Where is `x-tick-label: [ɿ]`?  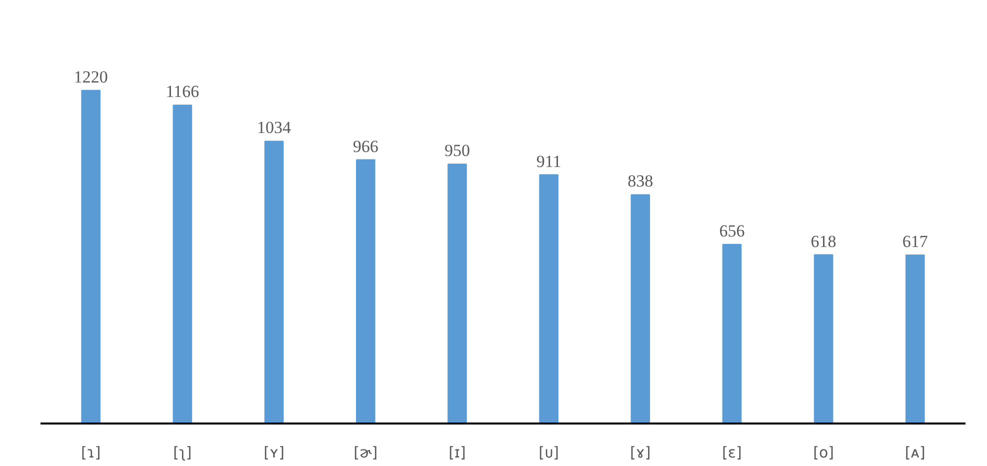
x-tick-label: [ɿ] is located at coordinates (91, 453).